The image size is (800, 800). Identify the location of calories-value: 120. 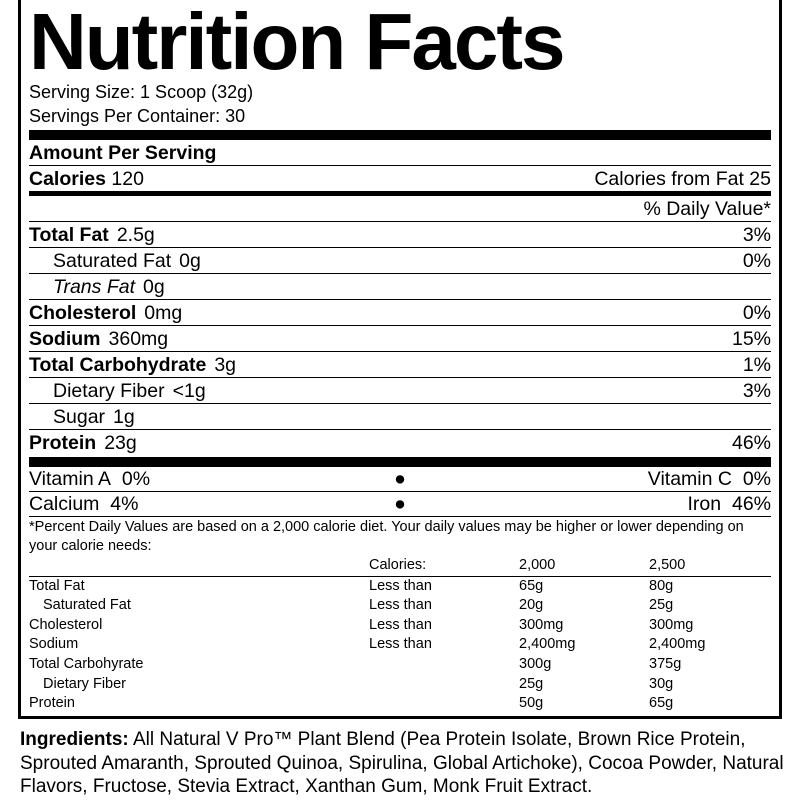
(127, 179).